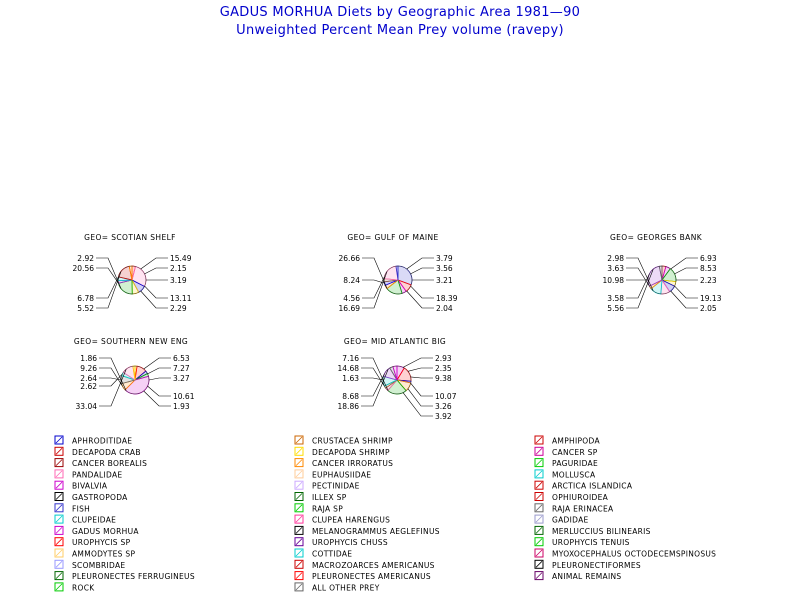 This screenshot has width=800, height=600. What do you see at coordinates (615, 268) in the screenshot?
I see `slice-label: 3.63` at bounding box center [615, 268].